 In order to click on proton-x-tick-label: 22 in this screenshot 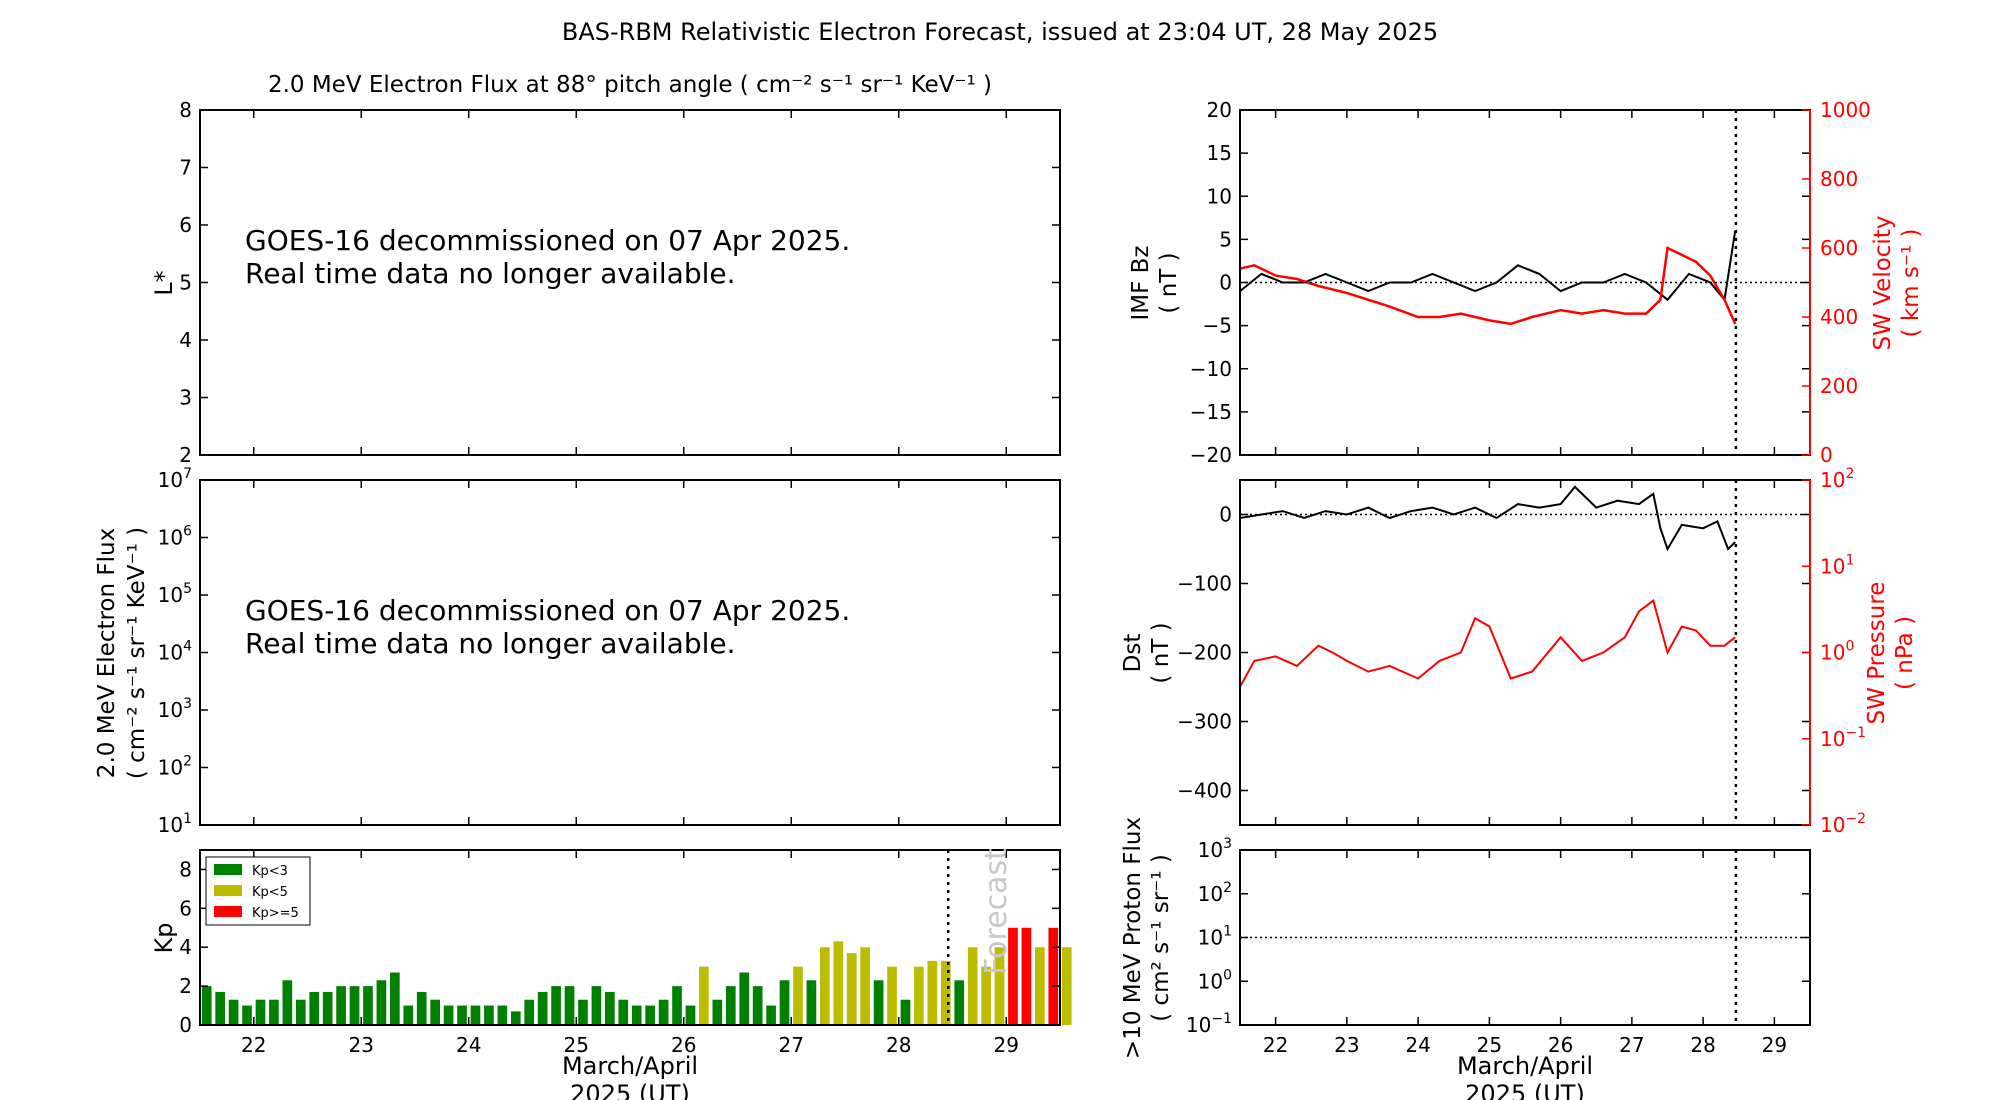, I will do `click(1275, 1045)`.